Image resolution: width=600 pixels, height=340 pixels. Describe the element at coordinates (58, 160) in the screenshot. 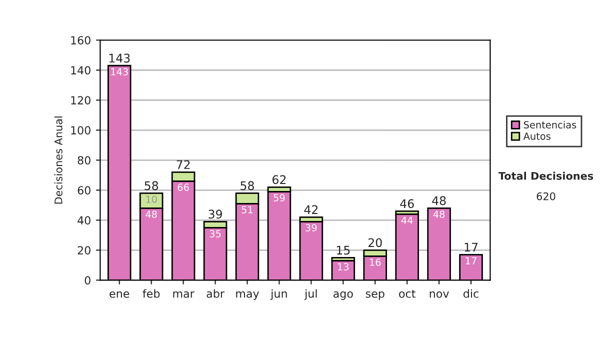

I see `y-axis-title: Decisiones Anual` at that location.